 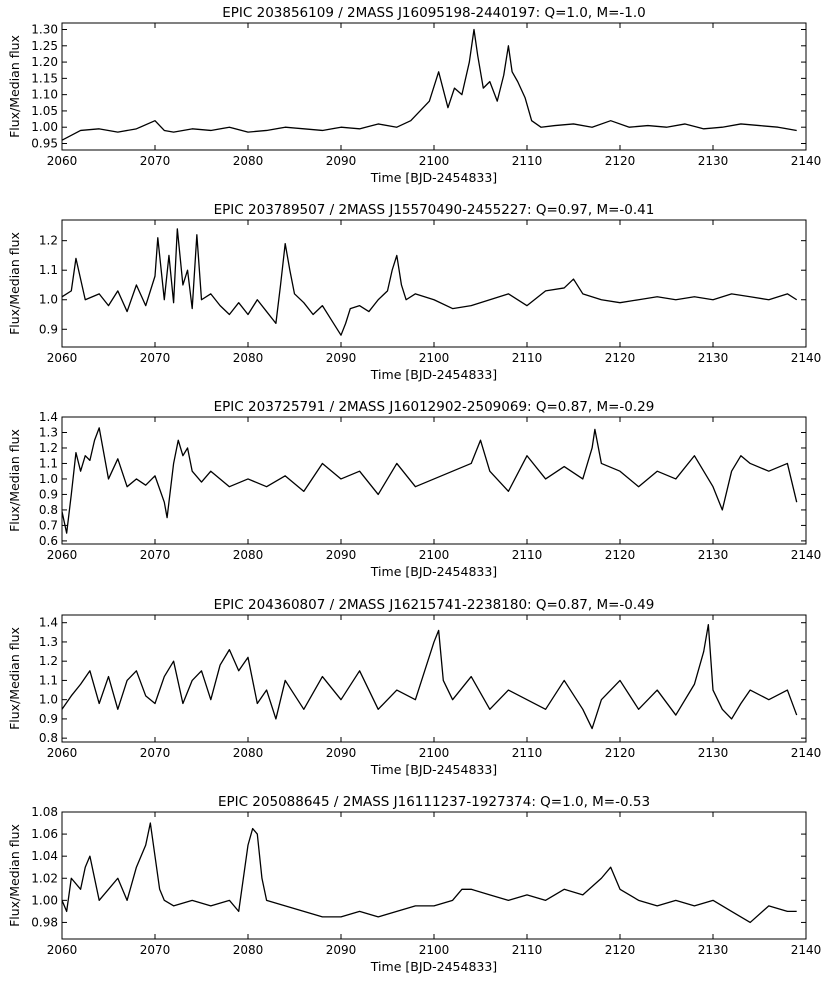 I want to click on y-tick-label: 1.02, so click(x=44, y=878).